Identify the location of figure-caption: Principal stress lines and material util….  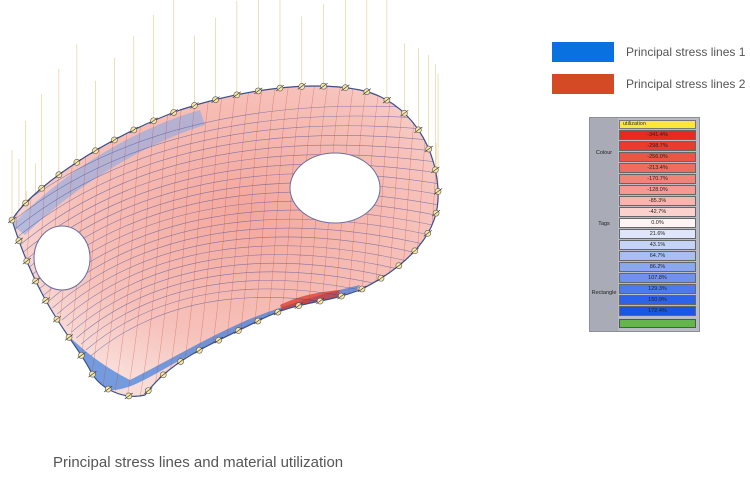
(198, 462).